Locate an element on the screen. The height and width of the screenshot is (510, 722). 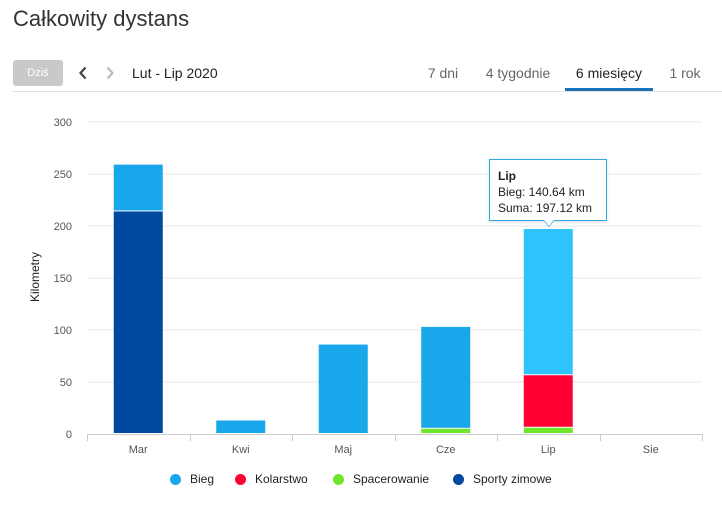
tooltip-line-suma: Suma: 197.12 km is located at coordinates (545, 208).